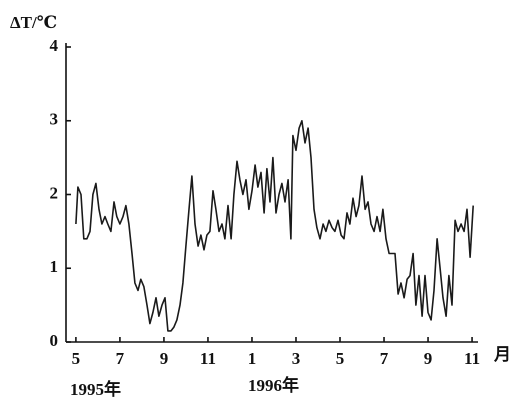 The height and width of the screenshot is (410, 518). Describe the element at coordinates (252, 358) in the screenshot. I see `x-tick-label: 1` at that location.